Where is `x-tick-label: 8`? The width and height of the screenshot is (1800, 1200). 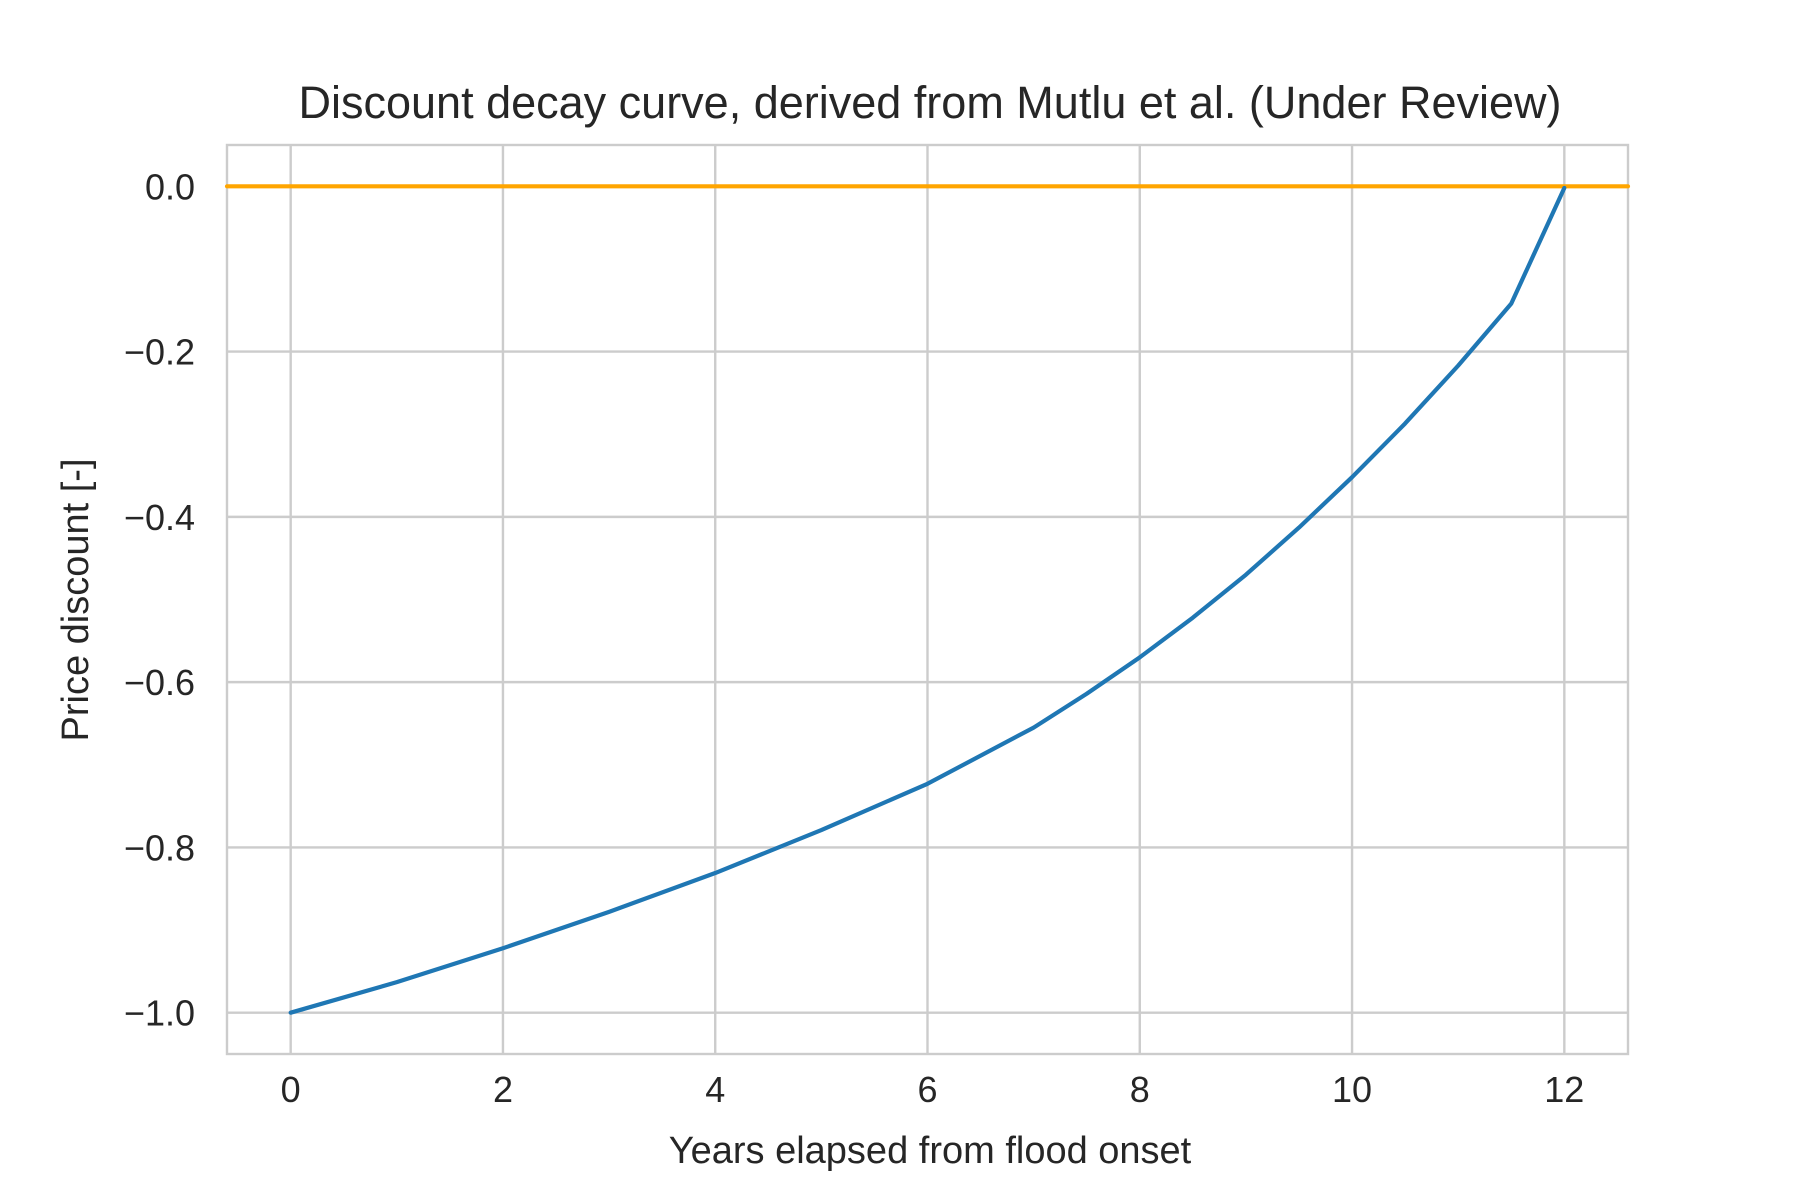
x-tick-label: 8 is located at coordinates (1140, 1089).